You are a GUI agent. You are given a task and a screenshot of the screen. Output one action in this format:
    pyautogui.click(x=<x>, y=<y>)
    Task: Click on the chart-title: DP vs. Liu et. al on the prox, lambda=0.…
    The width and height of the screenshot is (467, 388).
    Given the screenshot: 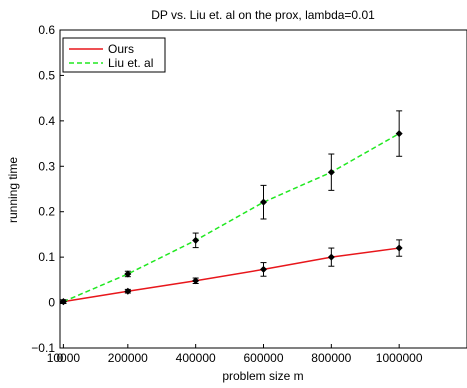 What is the action you would take?
    pyautogui.click(x=263, y=15)
    